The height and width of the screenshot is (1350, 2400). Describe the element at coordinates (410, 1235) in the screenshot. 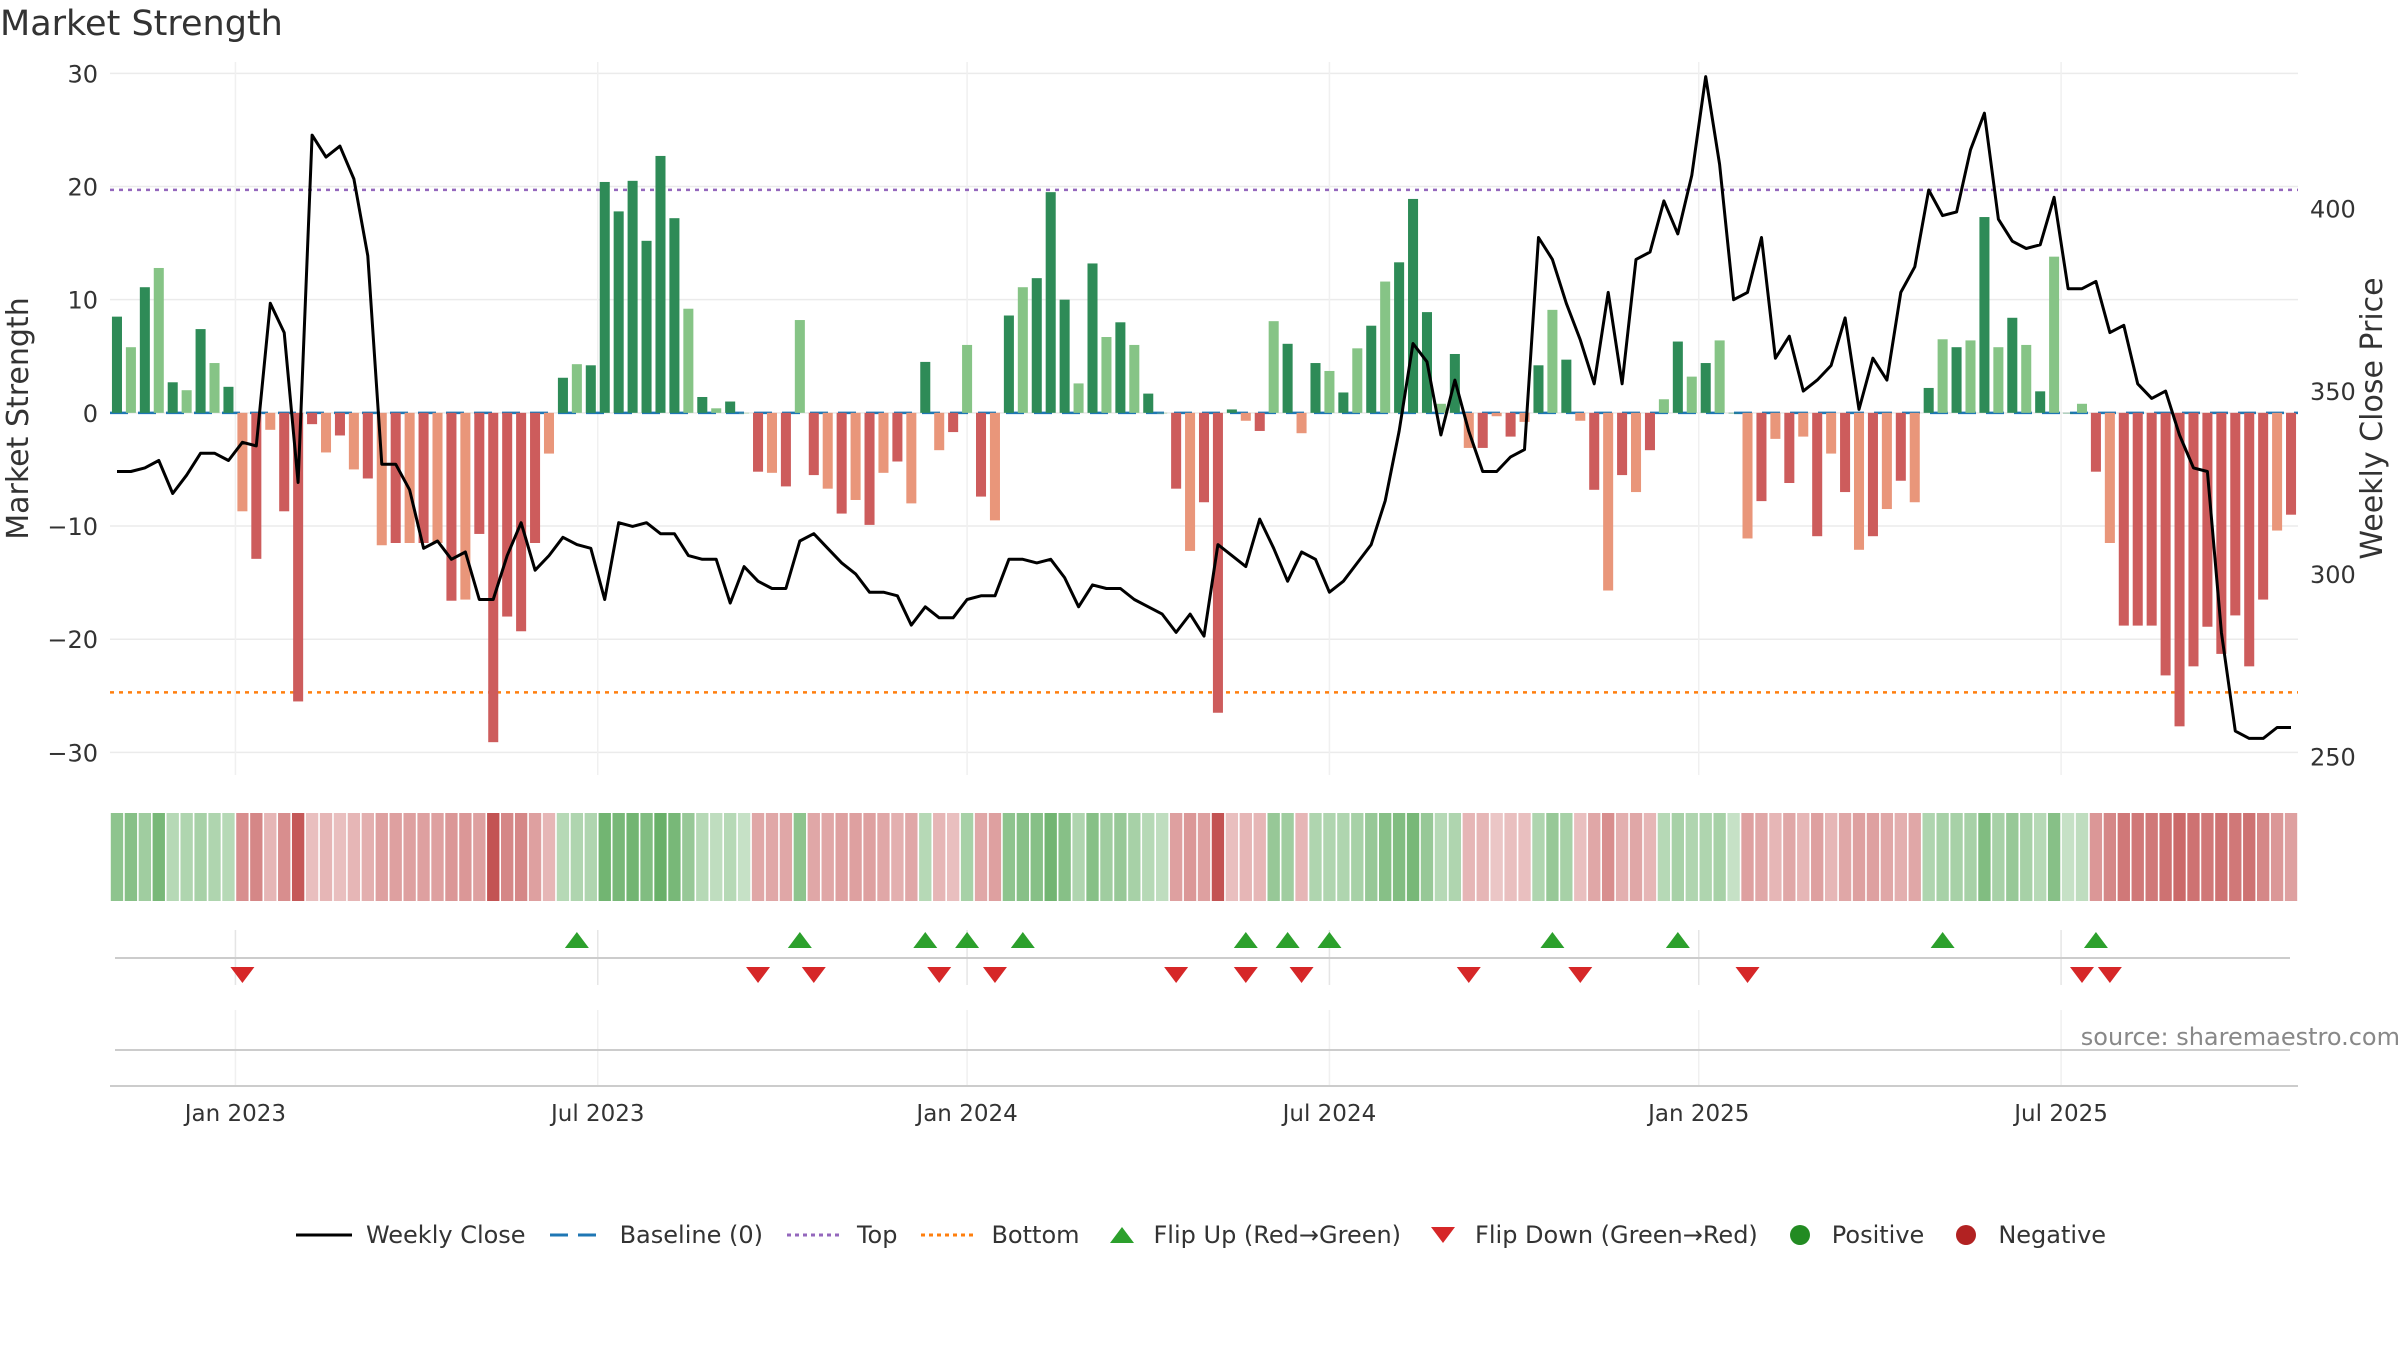

I see `legend-weekly-close: Weekly Close` at that location.